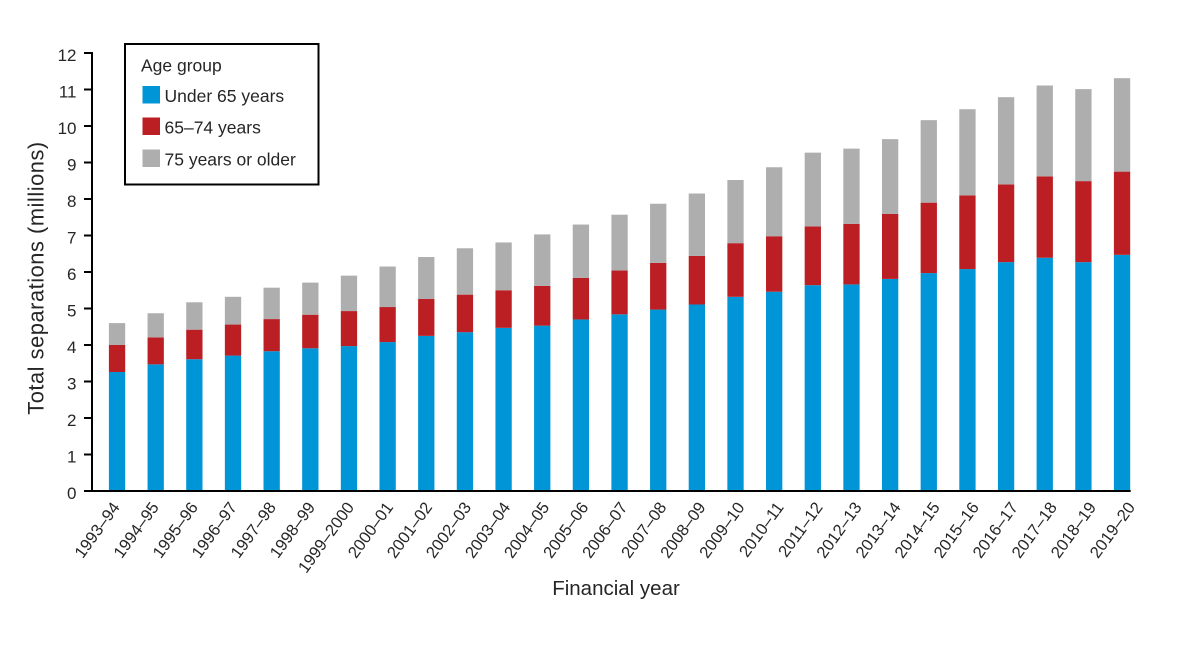  Describe the element at coordinates (67, 55) in the screenshot. I see `svg-text: 12` at that location.